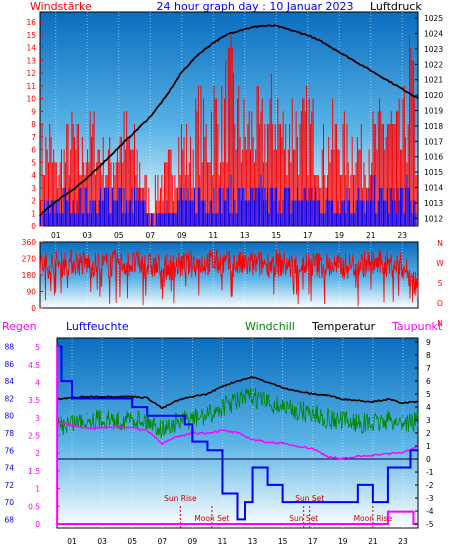 The image size is (462, 550). What do you see at coordinates (33, 226) in the screenshot?
I see `wind-speed-tick-label: 0` at bounding box center [33, 226].